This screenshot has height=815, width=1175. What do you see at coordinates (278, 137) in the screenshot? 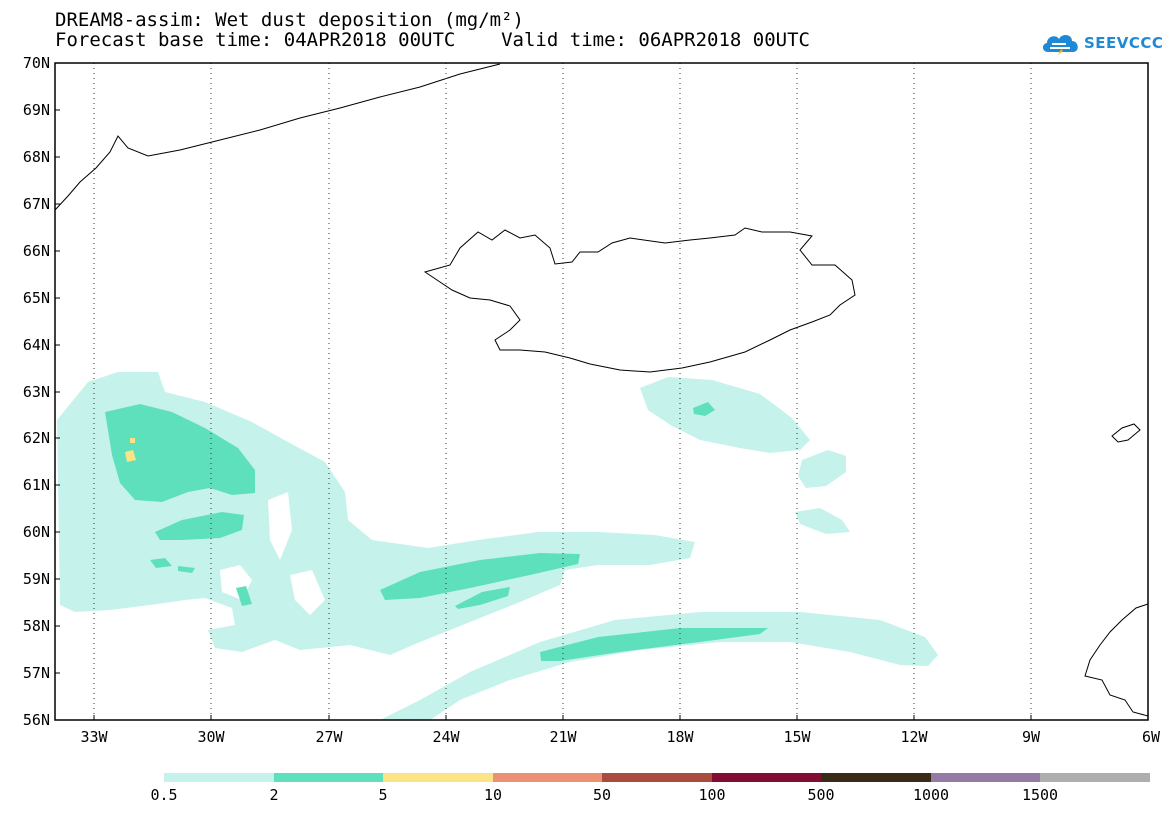
I see `greenland-coastline` at bounding box center [278, 137].